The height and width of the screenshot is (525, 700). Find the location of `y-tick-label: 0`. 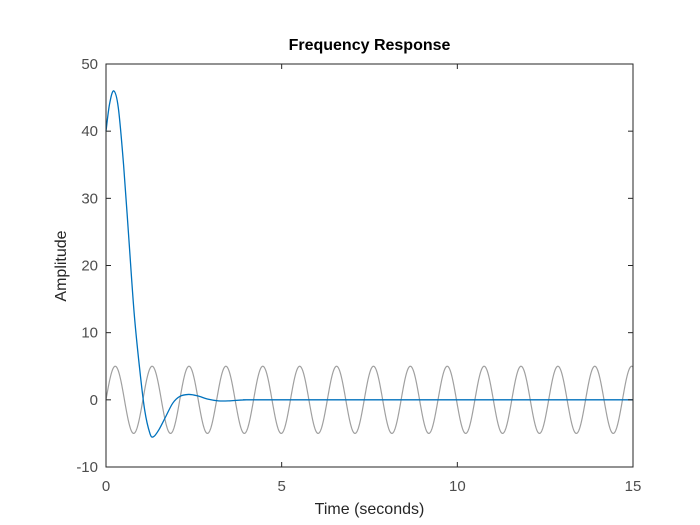

y-tick-label: 0 is located at coordinates (94, 400).